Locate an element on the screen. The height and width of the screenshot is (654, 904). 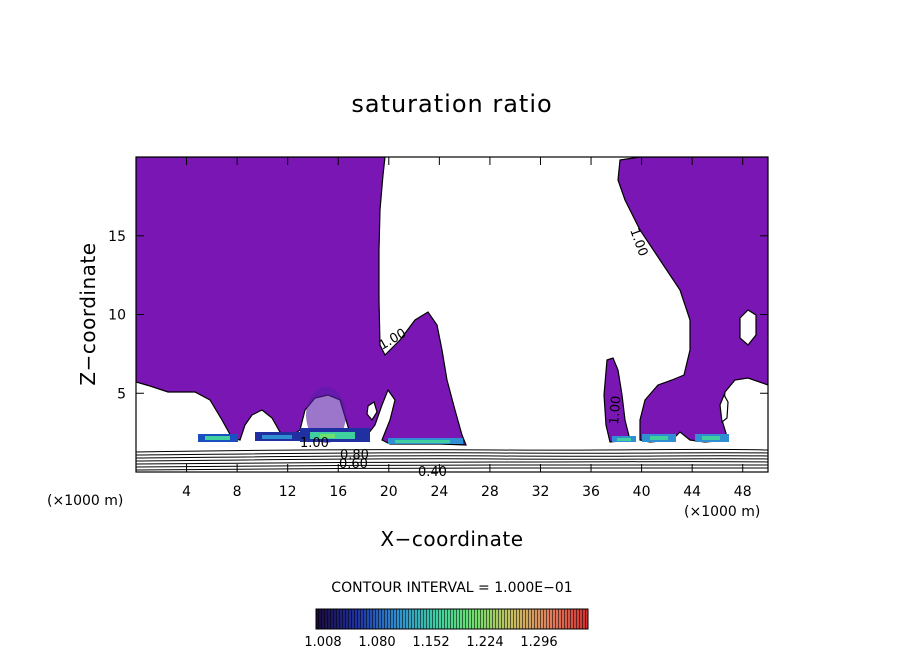
contour-label: 0.60 is located at coordinates (353, 464).